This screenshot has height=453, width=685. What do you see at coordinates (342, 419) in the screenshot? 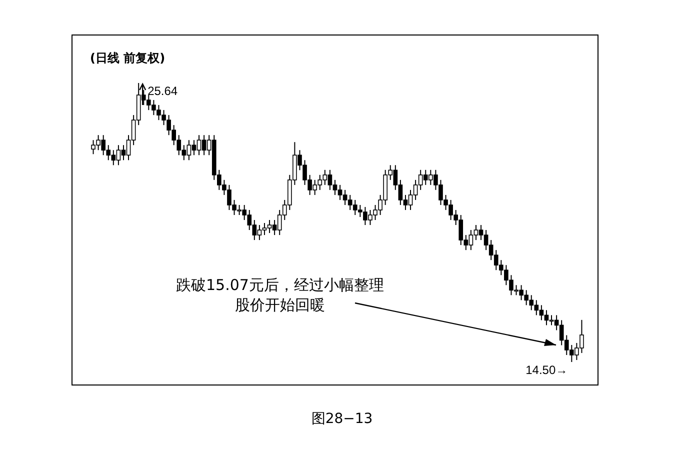
I see `caption: 图28−13` at bounding box center [342, 419].